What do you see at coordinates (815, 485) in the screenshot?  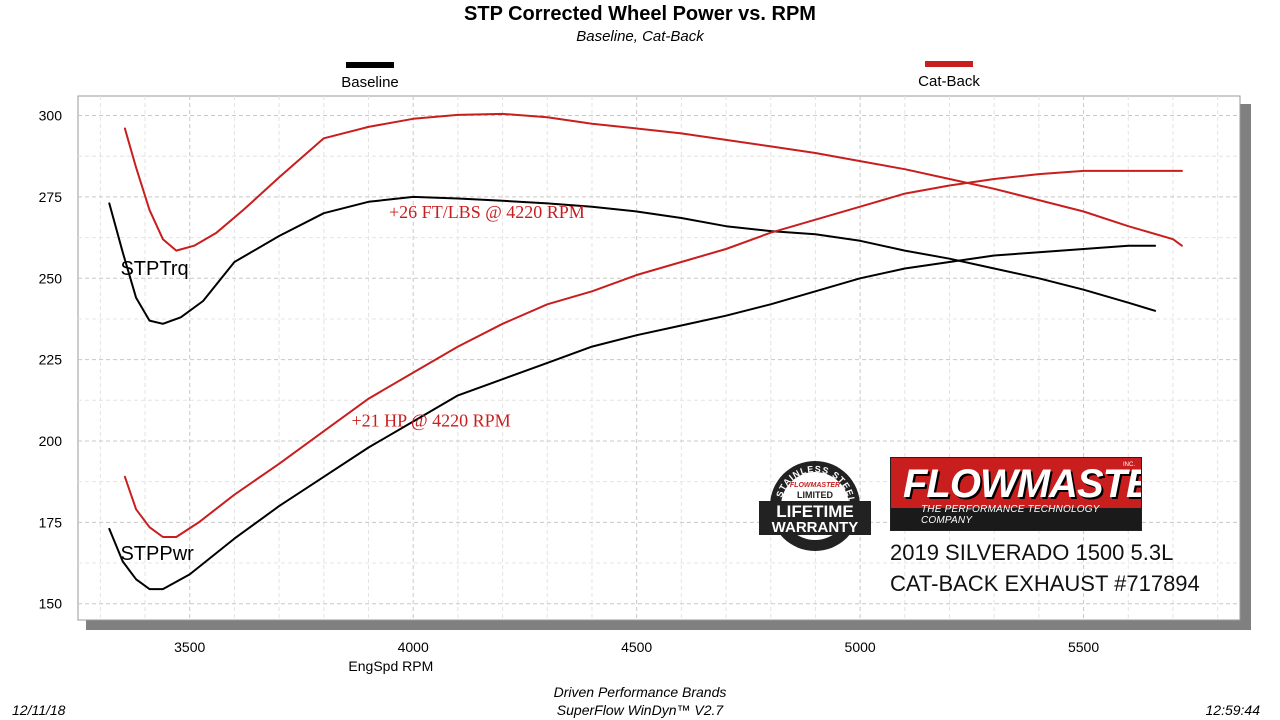 I see `badge-brand: FLOWMASTER` at bounding box center [815, 485].